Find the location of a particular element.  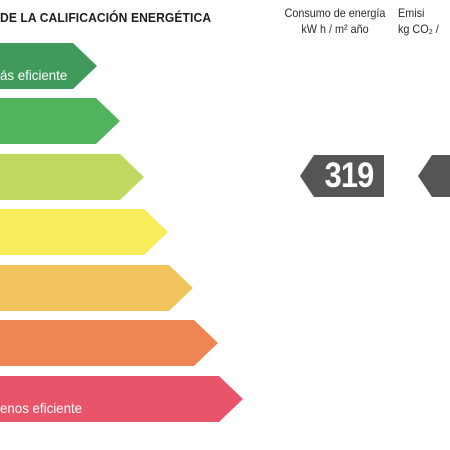

energy-rating-indicator: 319 is located at coordinates (342, 176).